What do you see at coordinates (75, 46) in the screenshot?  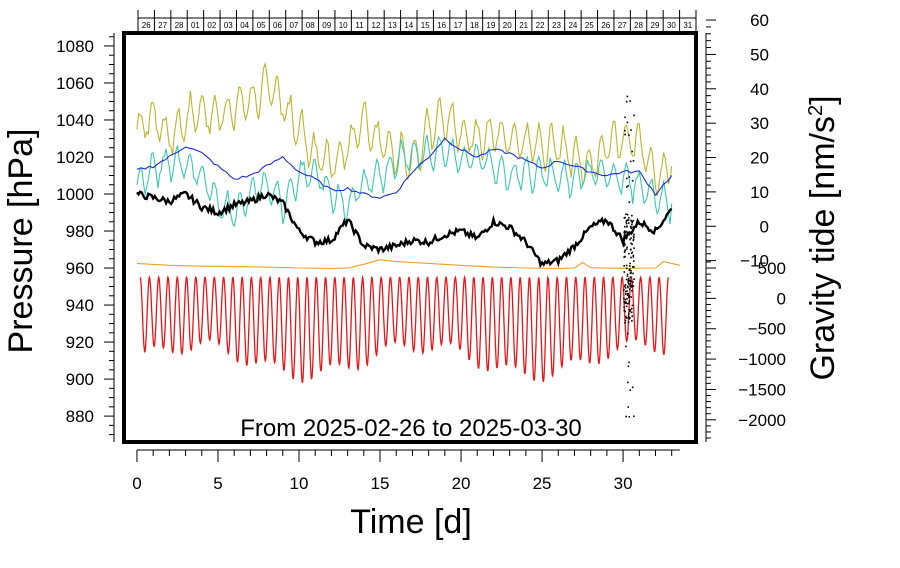 I see `y-left-tick-label: 1080` at bounding box center [75, 46].